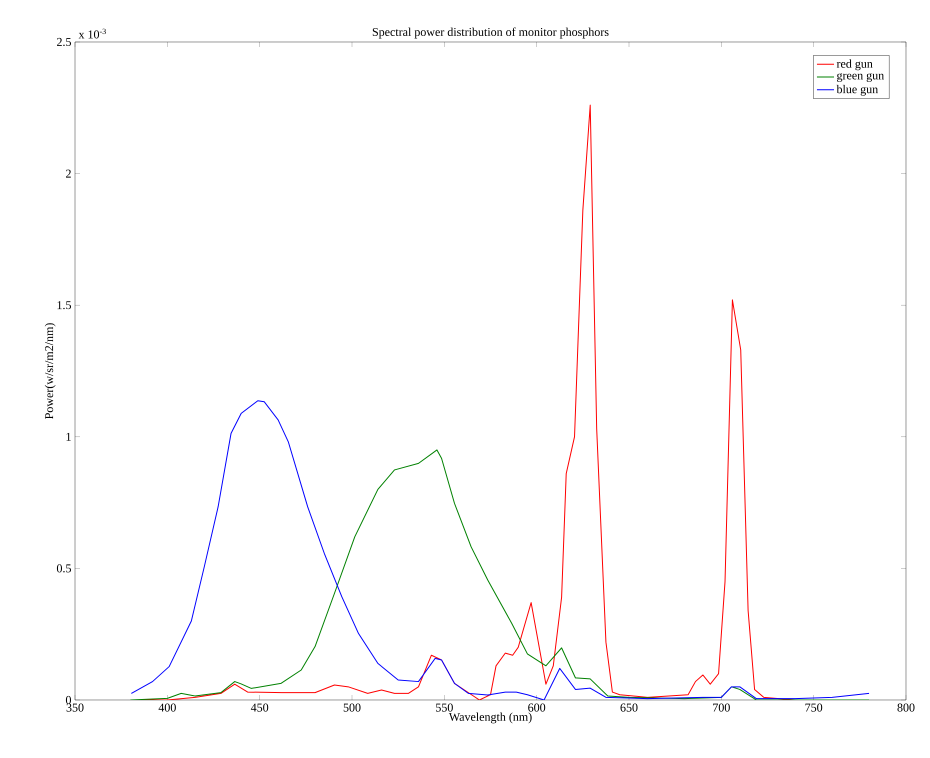  What do you see at coordinates (68, 174) in the screenshot?
I see `y-tick-label: 2` at bounding box center [68, 174].